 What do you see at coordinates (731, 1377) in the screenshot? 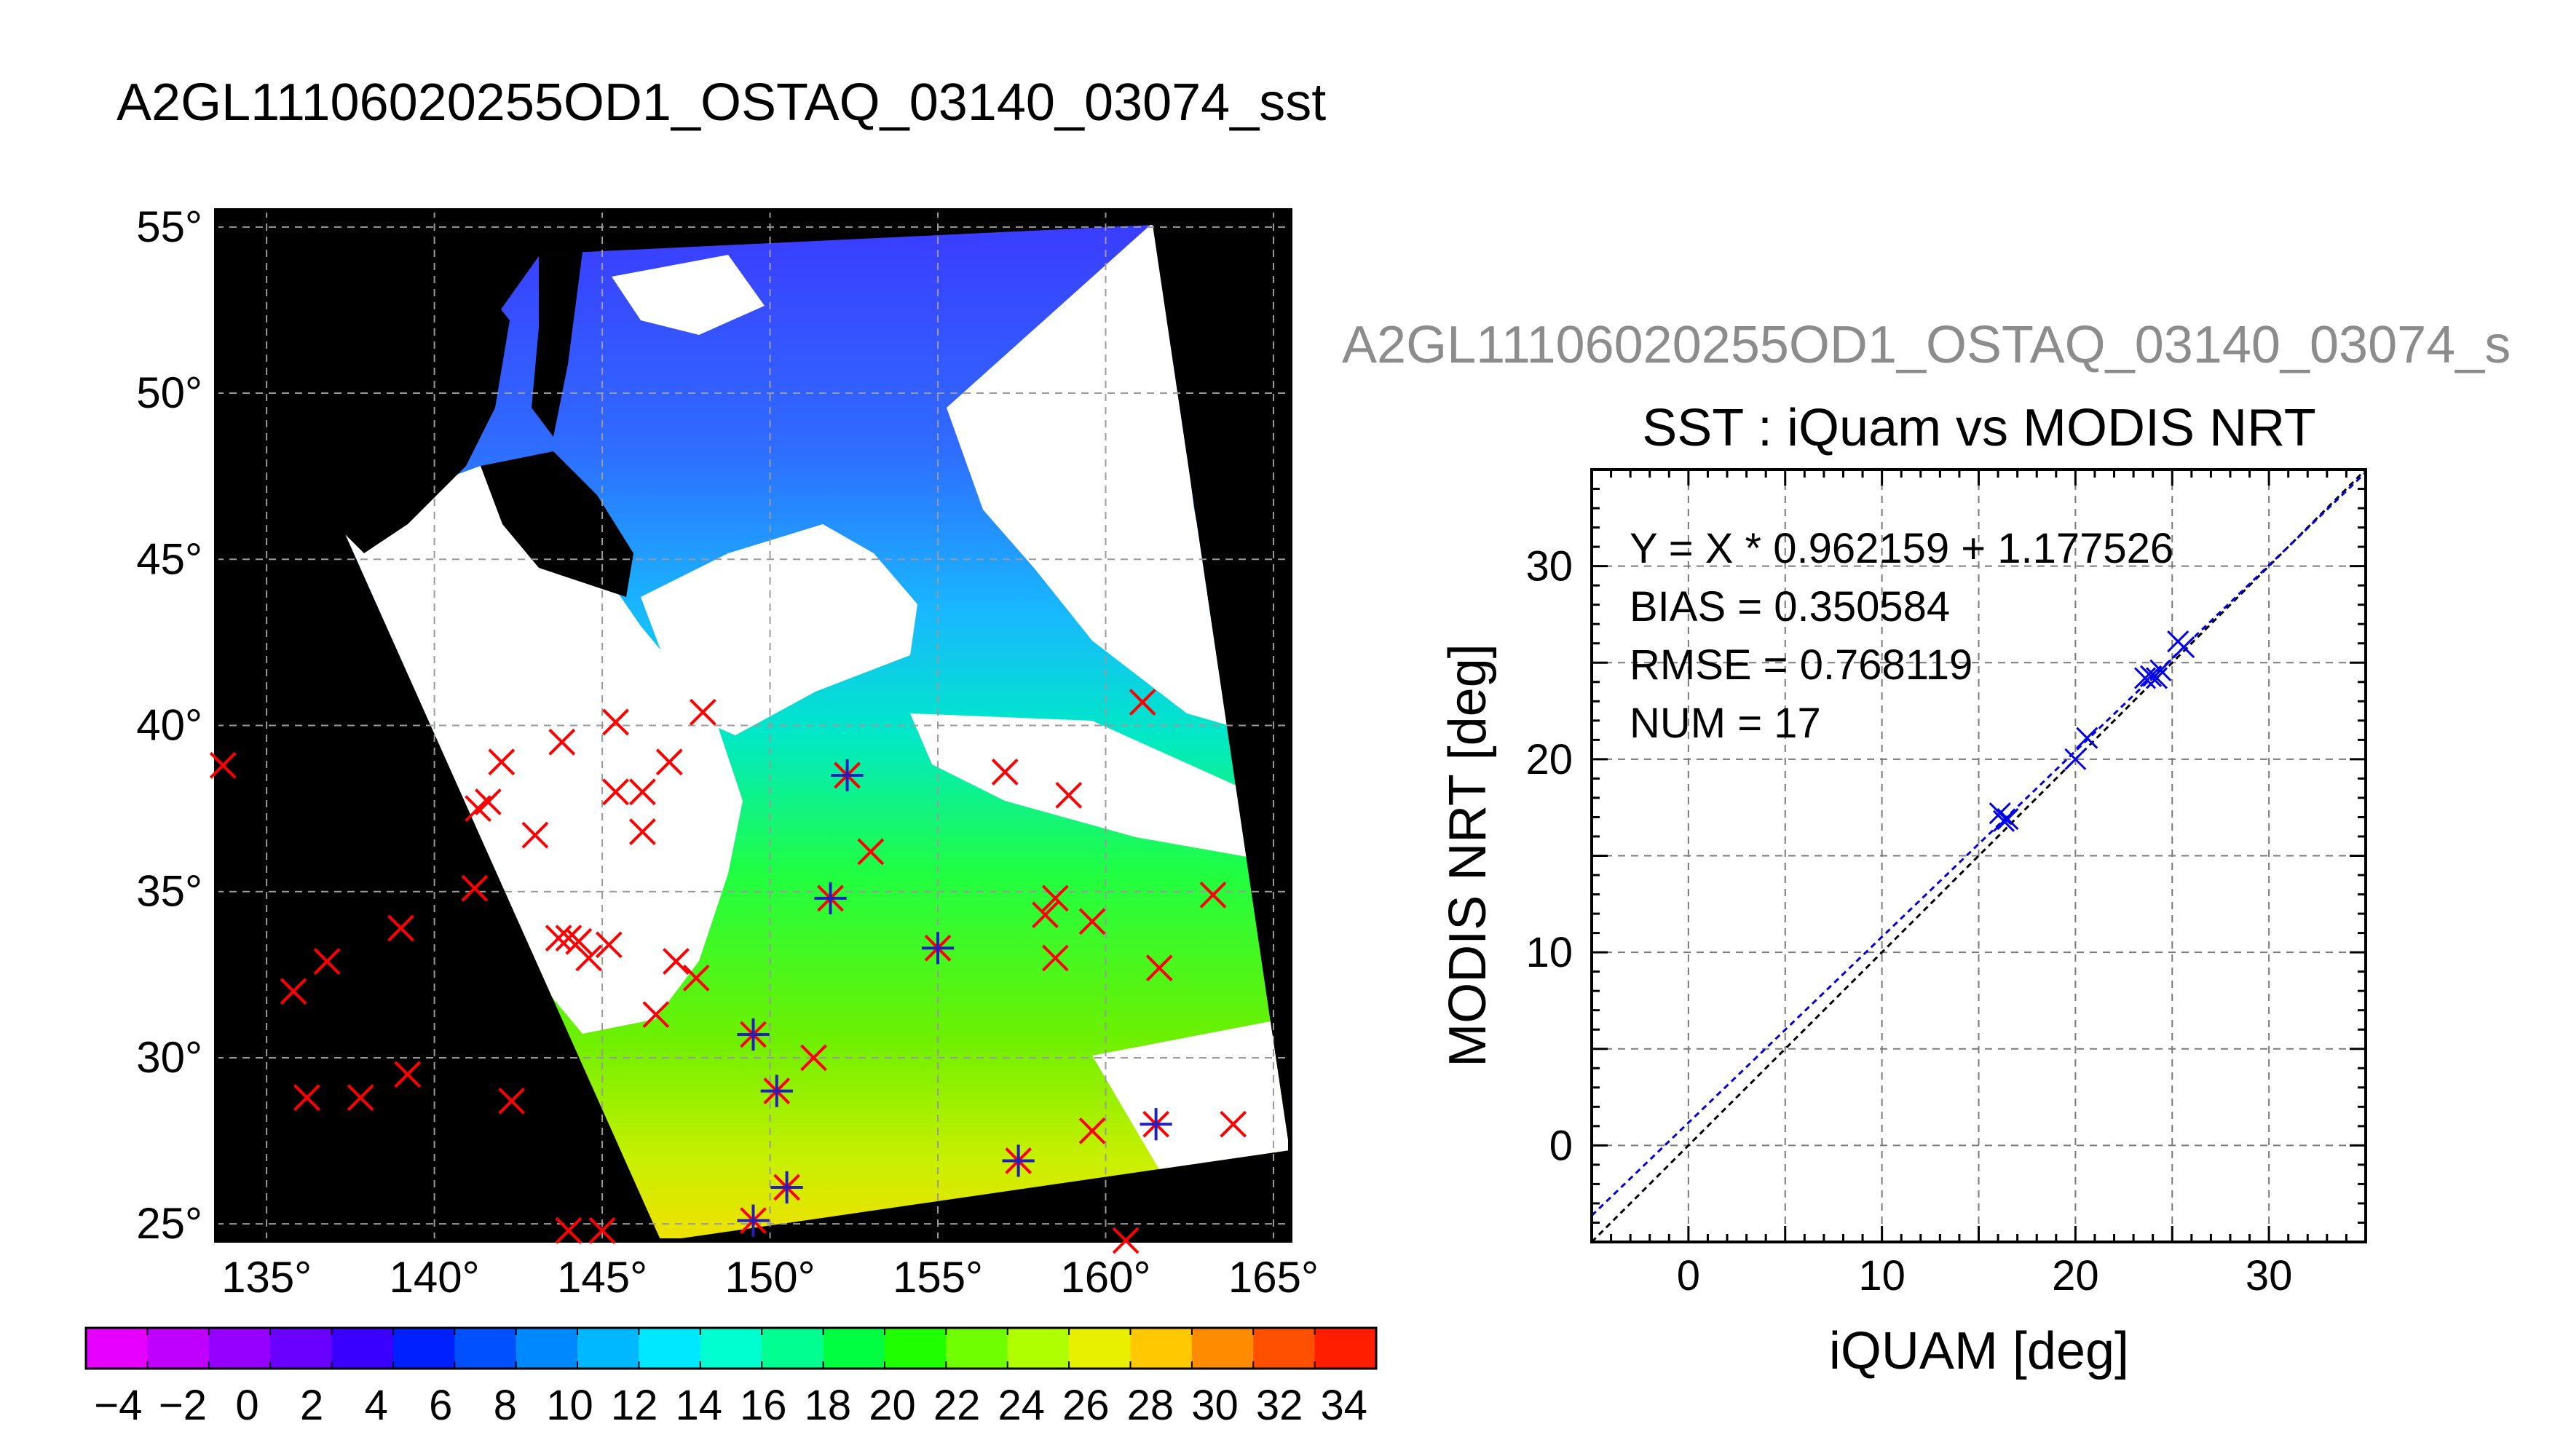
I see `colorbar: −4 −2 0 2 4 6 8 10 12 14 16 18 20 22 24 26 28 30 32 34` at bounding box center [731, 1377].